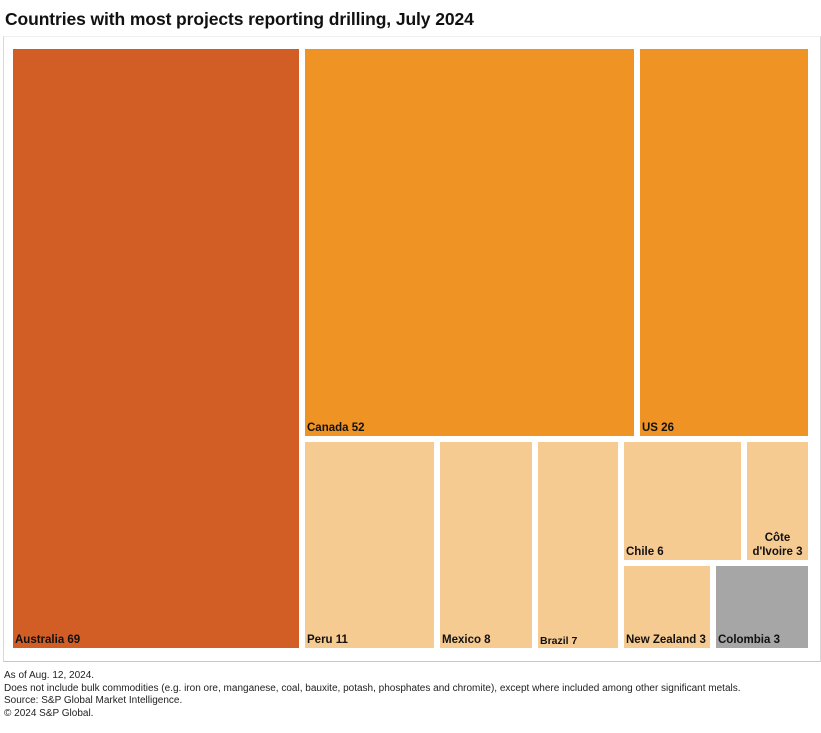 This screenshot has width=821, height=733. I want to click on tile-new-zealand: New Zealand 3, so click(667, 607).